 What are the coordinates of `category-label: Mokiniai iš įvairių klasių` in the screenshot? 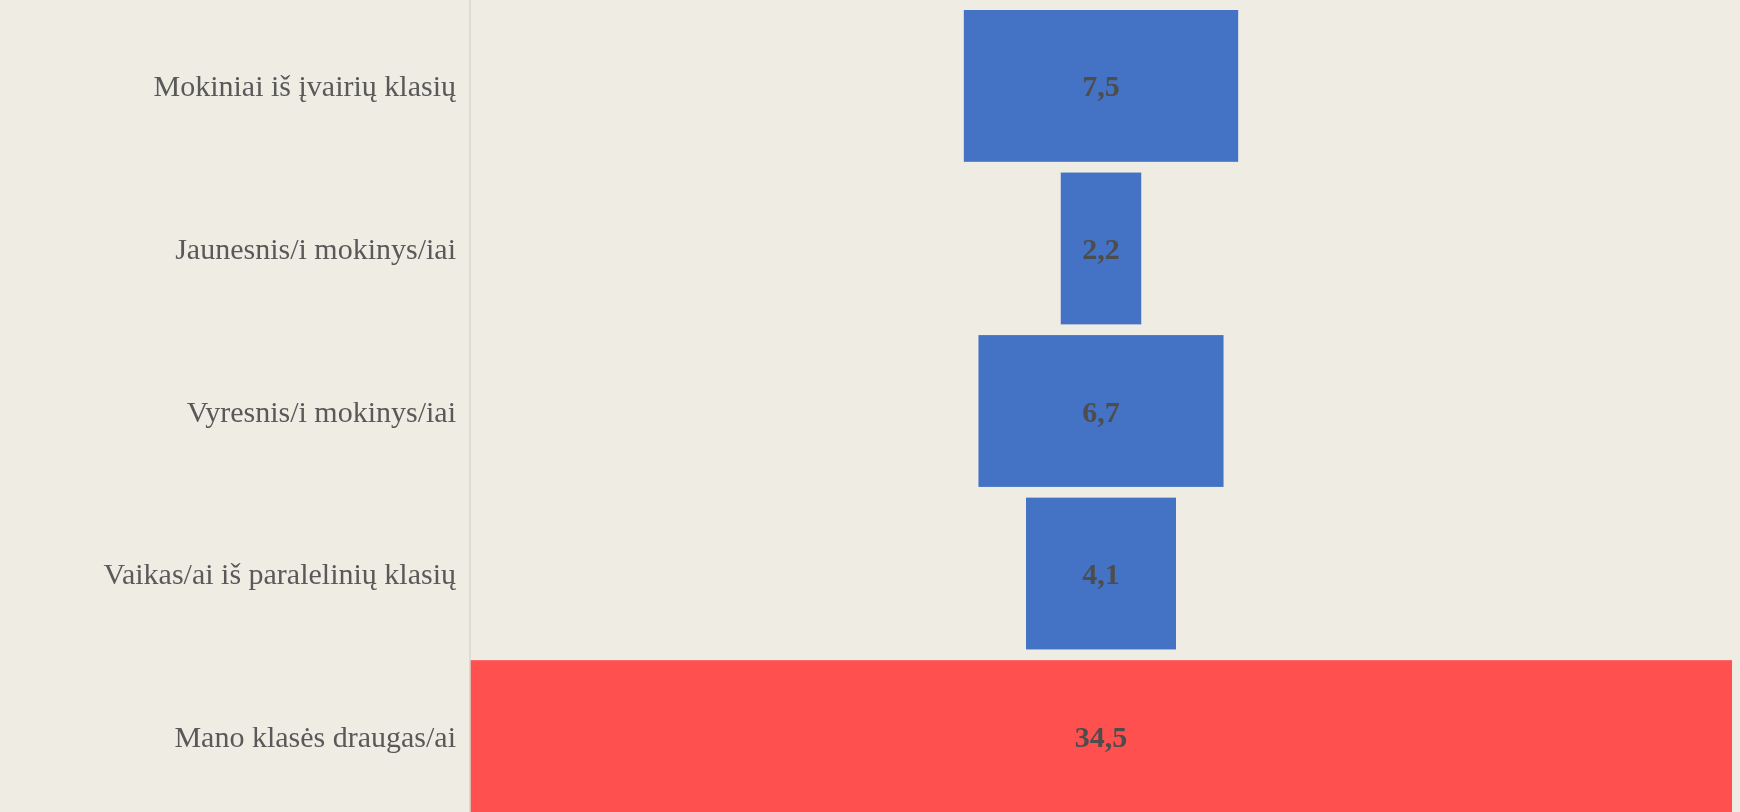 It's located at (305, 86).